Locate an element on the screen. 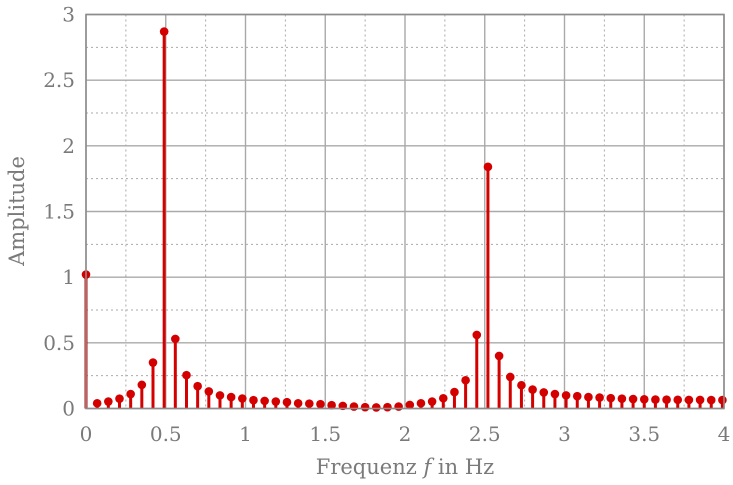  x-tick-label: 0 is located at coordinates (86, 434).